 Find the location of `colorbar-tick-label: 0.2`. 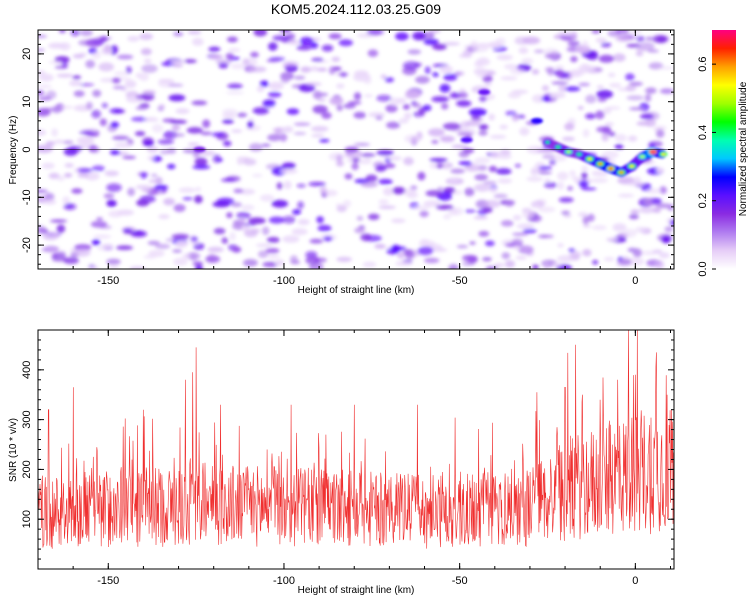

colorbar-tick-label: 0.2 is located at coordinates (703, 200).